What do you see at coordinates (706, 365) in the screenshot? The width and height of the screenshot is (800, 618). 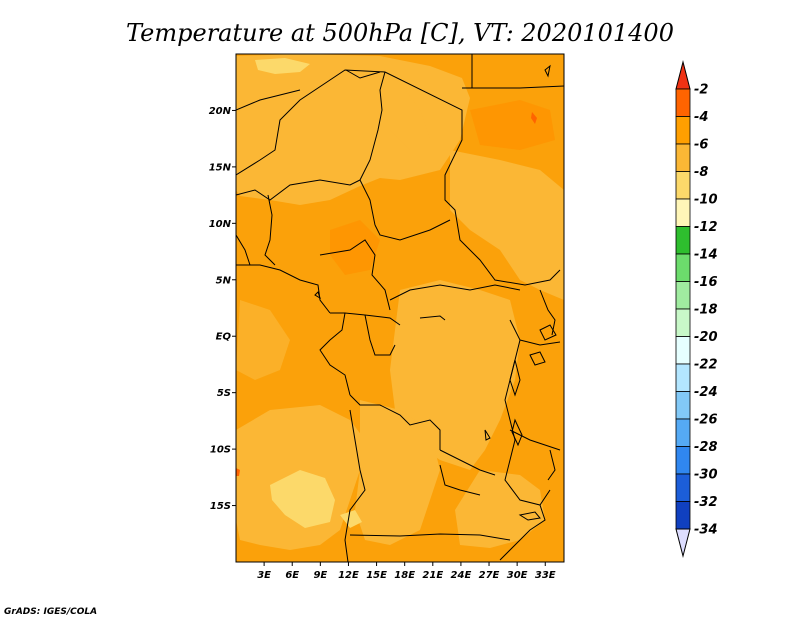 I see `colorbar-label: -22` at bounding box center [706, 365].